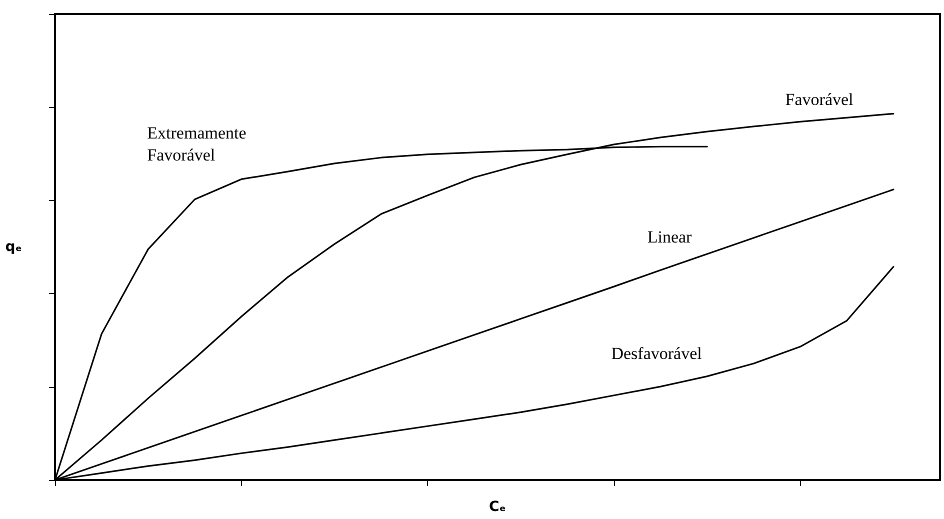 This screenshot has height=519, width=944. I want to click on x-axis-title: Cₑ, so click(497, 507).